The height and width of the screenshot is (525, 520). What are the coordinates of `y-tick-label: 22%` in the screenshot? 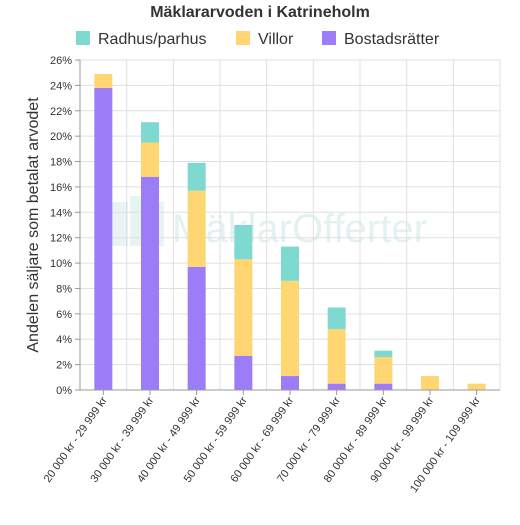 It's located at (61, 112).